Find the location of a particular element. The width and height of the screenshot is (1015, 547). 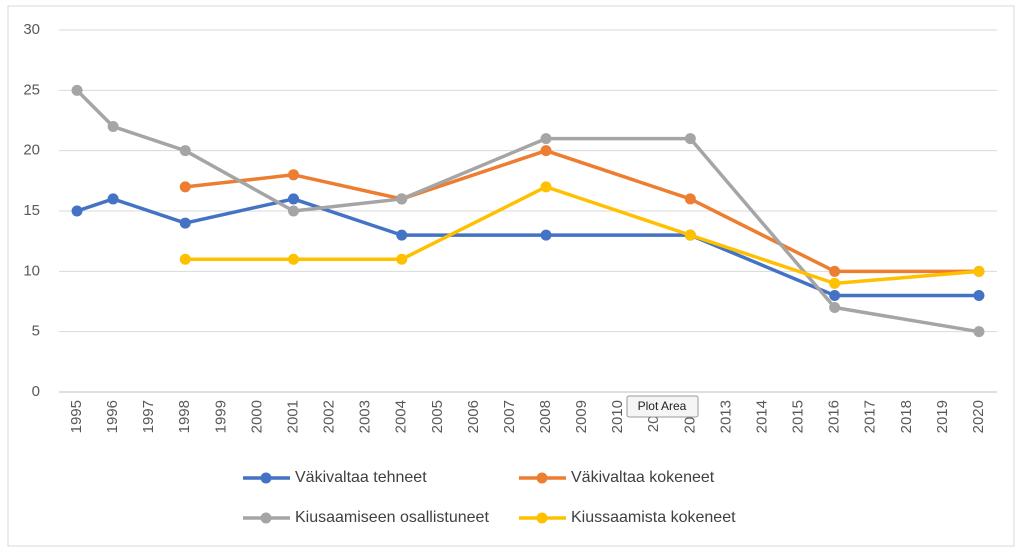

legend-label: Kiusaamiseen osallistuneet is located at coordinates (392, 517).